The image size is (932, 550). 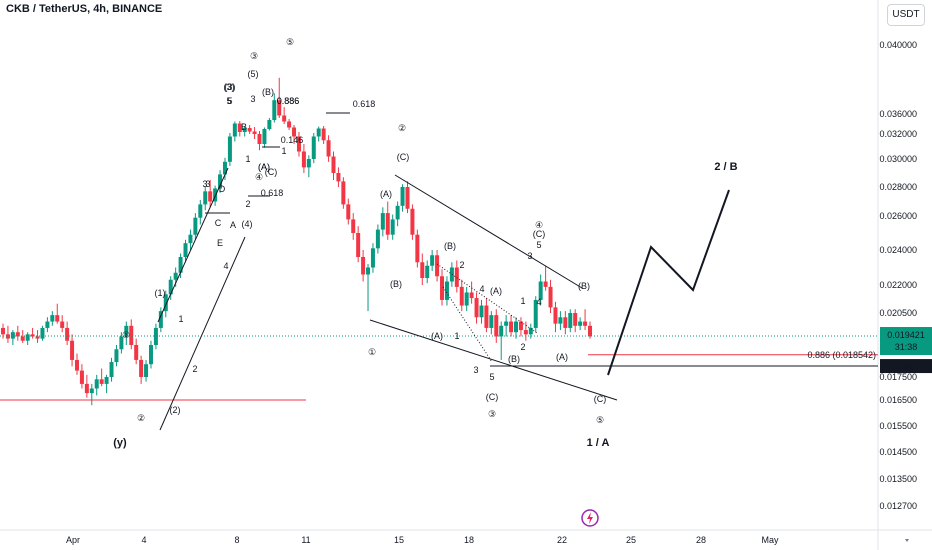 What do you see at coordinates (73, 540) in the screenshot?
I see `time-tick-label: Apr` at bounding box center [73, 540].